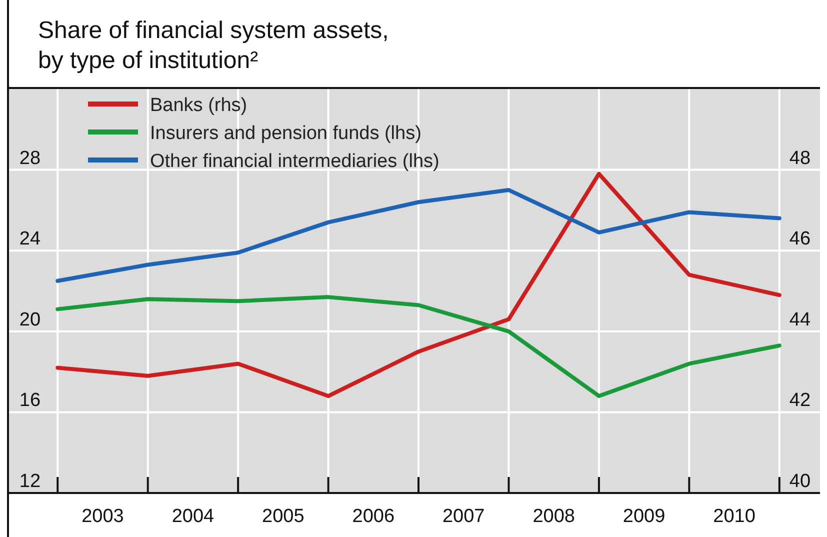 Image resolution: width=827 pixels, height=537 pixels. Describe the element at coordinates (800, 319) in the screenshot. I see `y2-tick-label: 44` at that location.